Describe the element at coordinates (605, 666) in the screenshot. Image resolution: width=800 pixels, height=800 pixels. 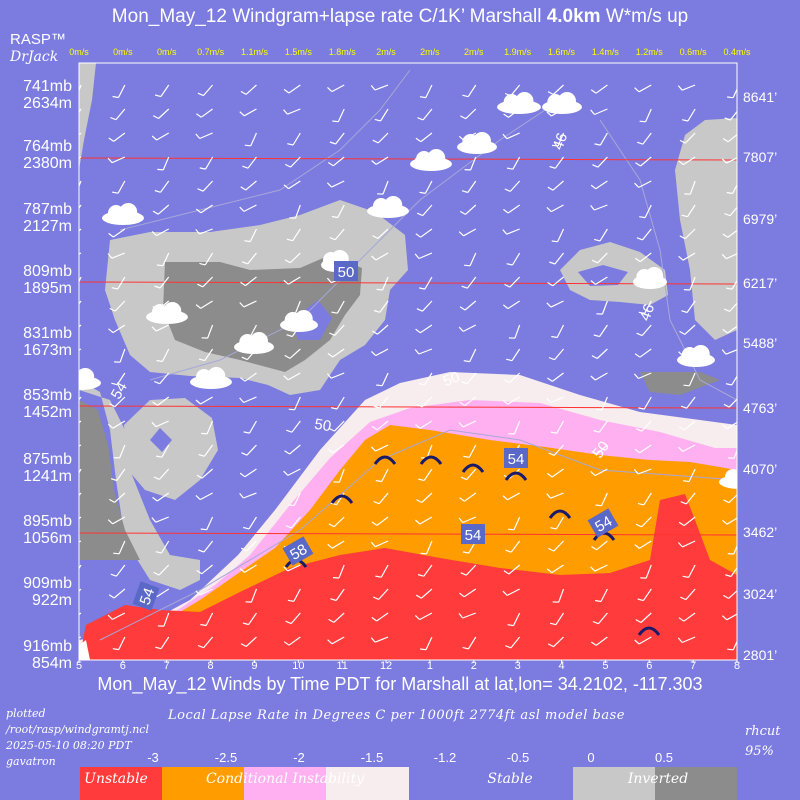
I see `x-tick-label: 5` at that location.